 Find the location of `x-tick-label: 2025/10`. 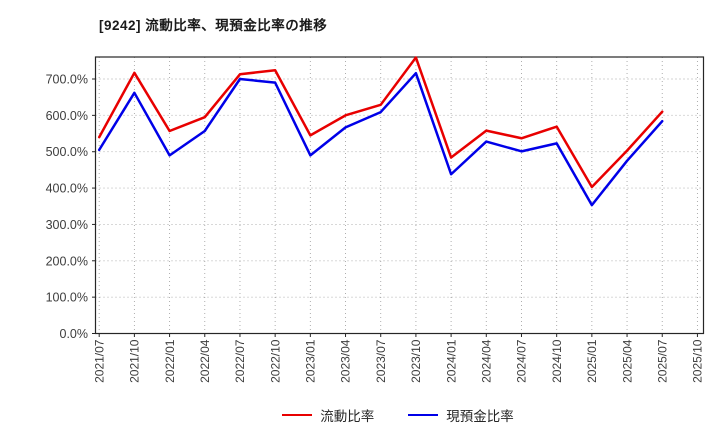

x-tick-label: 2025/10 is located at coordinates (698, 361).